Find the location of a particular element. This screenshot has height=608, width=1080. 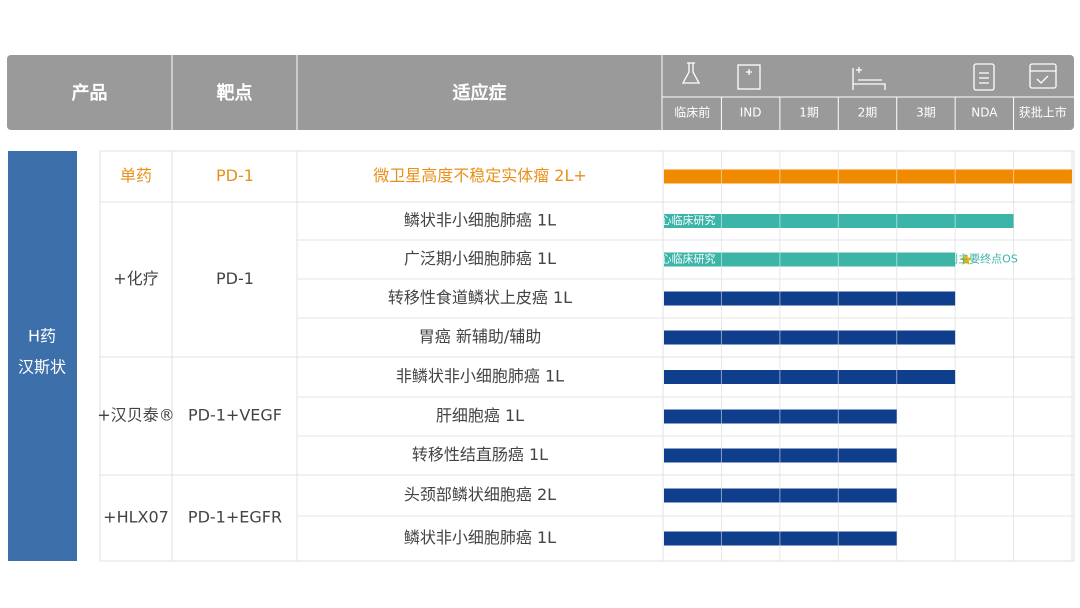

indication: 转移性食道鳞状上皮癌 1L is located at coordinates (480, 297).